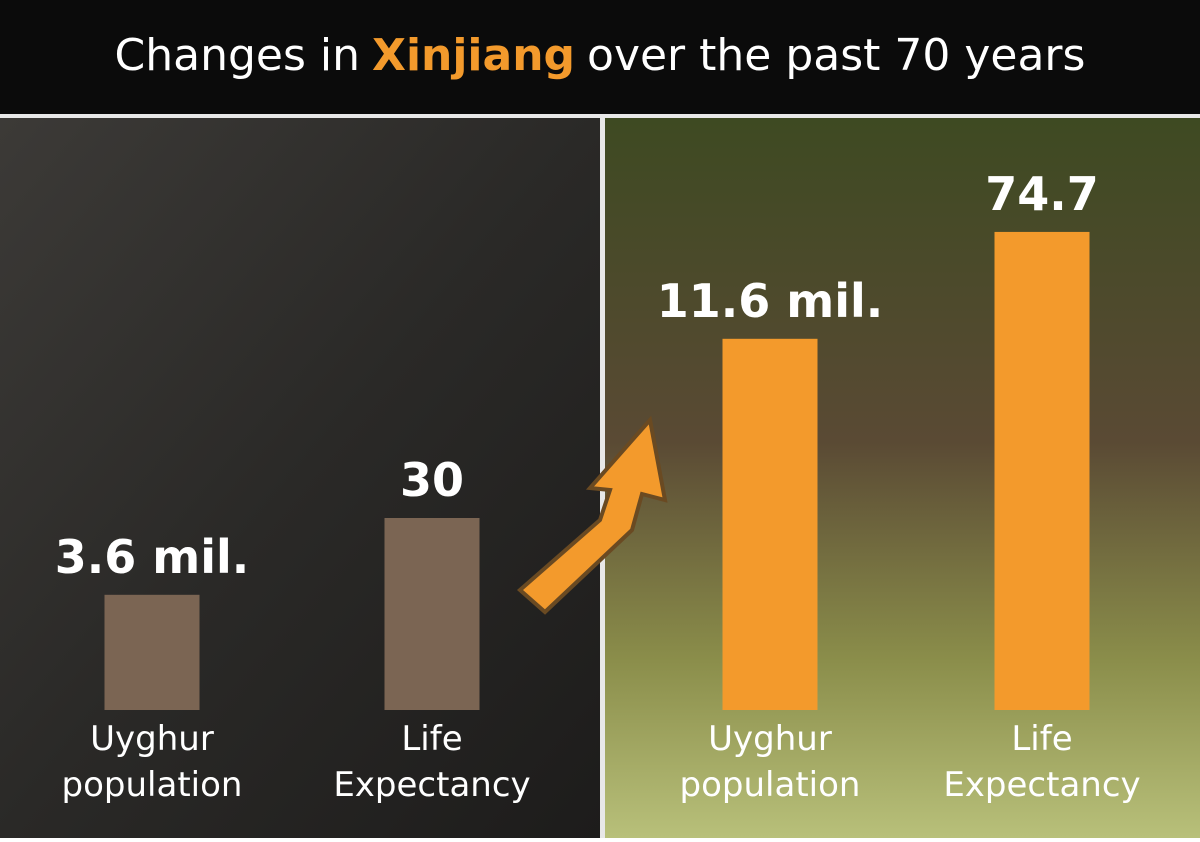 The width and height of the screenshot is (1200, 842). I want to click on value-label: 30, so click(432, 480).